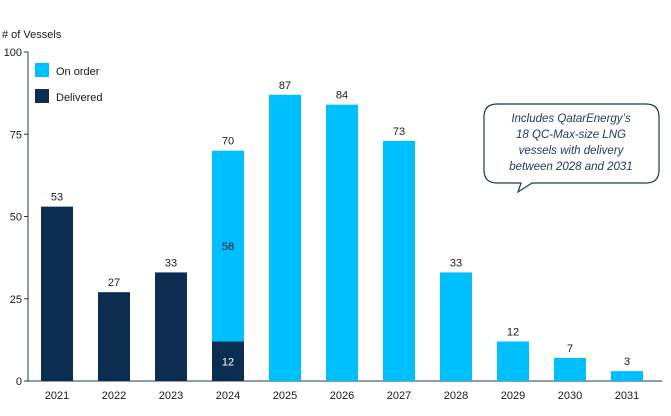 The image size is (671, 416). Describe the element at coordinates (570, 396) in the screenshot. I see `x-tick-label: 2030` at that location.